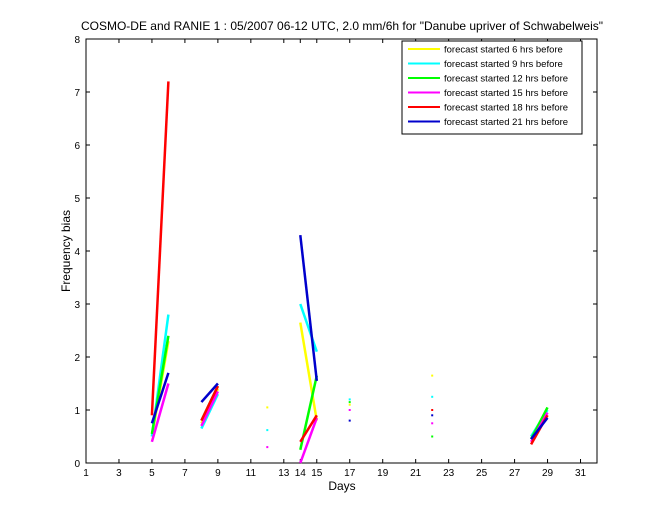 Image resolution: width=660 pixels, height=520 pixels. Describe the element at coordinates (86, 473) in the screenshot. I see `x-tick-label: 1` at that location.